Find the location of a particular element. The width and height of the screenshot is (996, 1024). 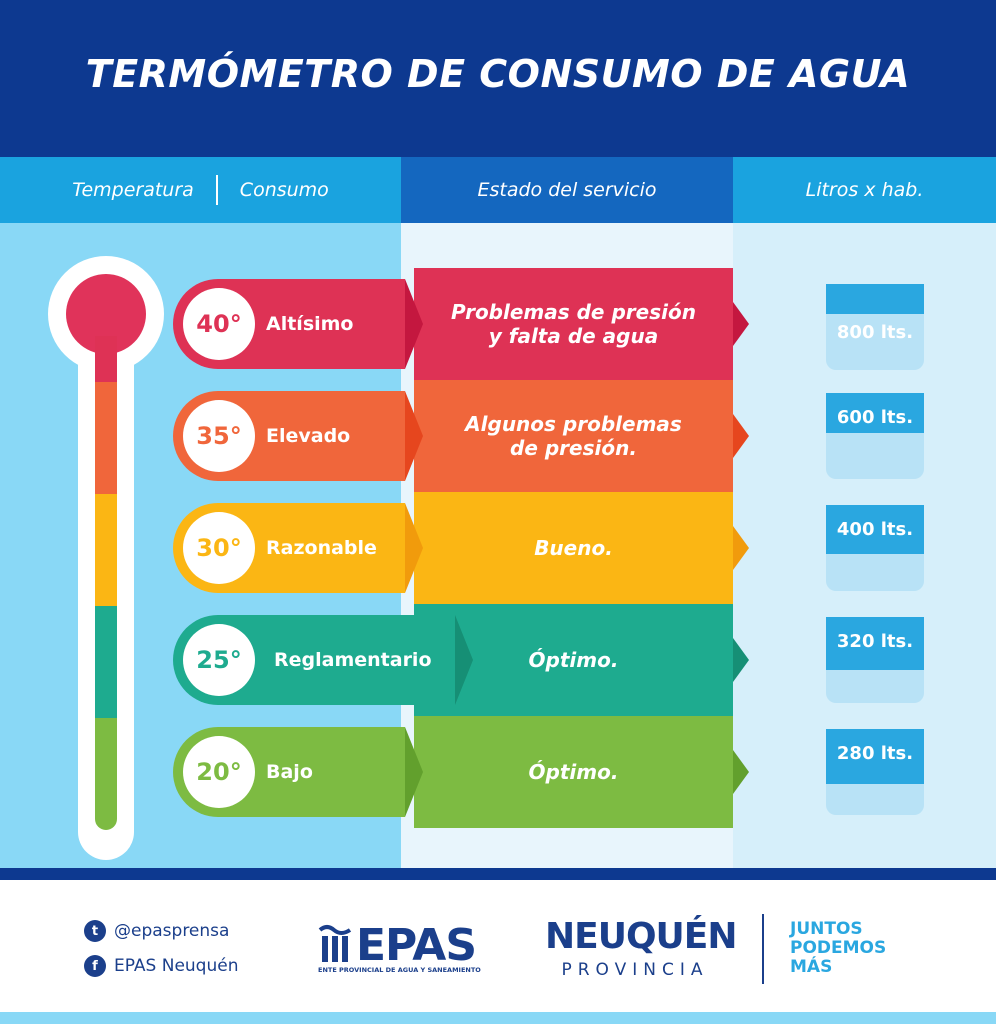

status-cell: Problemas de presión y falta de agua is located at coordinates (573, 324).